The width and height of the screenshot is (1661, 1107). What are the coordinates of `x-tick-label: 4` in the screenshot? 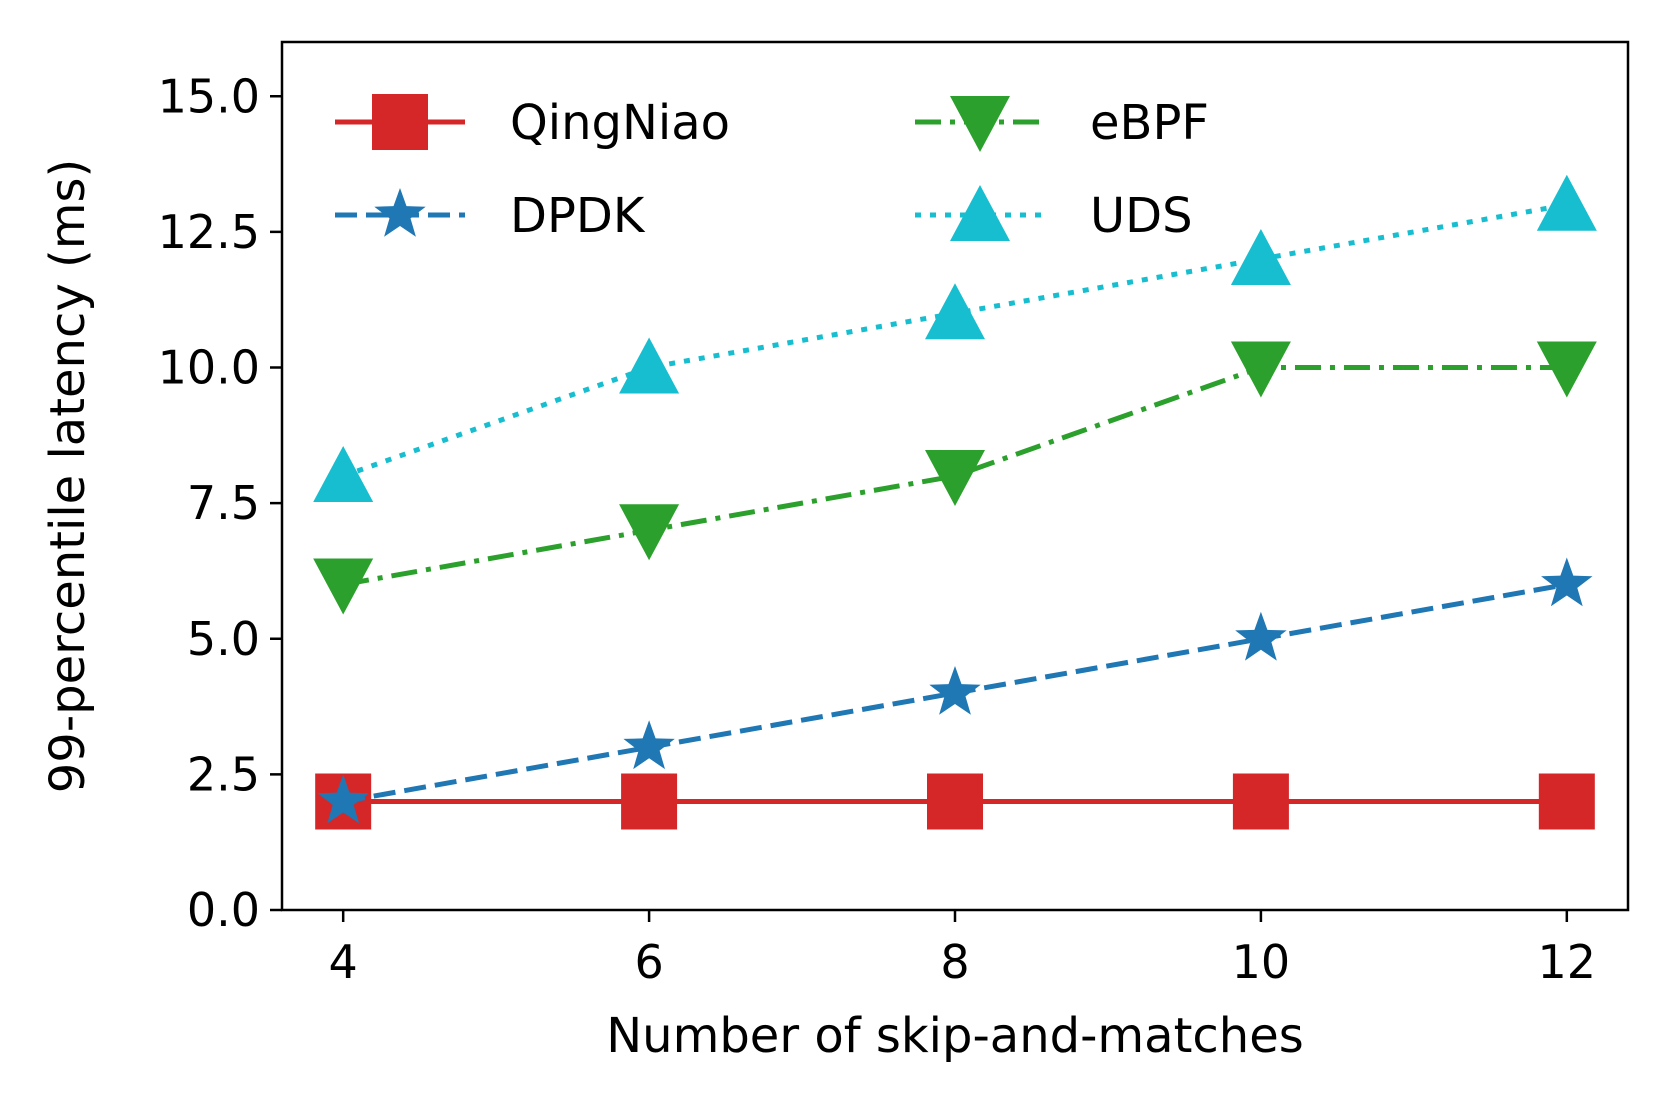 It's located at (343, 962).